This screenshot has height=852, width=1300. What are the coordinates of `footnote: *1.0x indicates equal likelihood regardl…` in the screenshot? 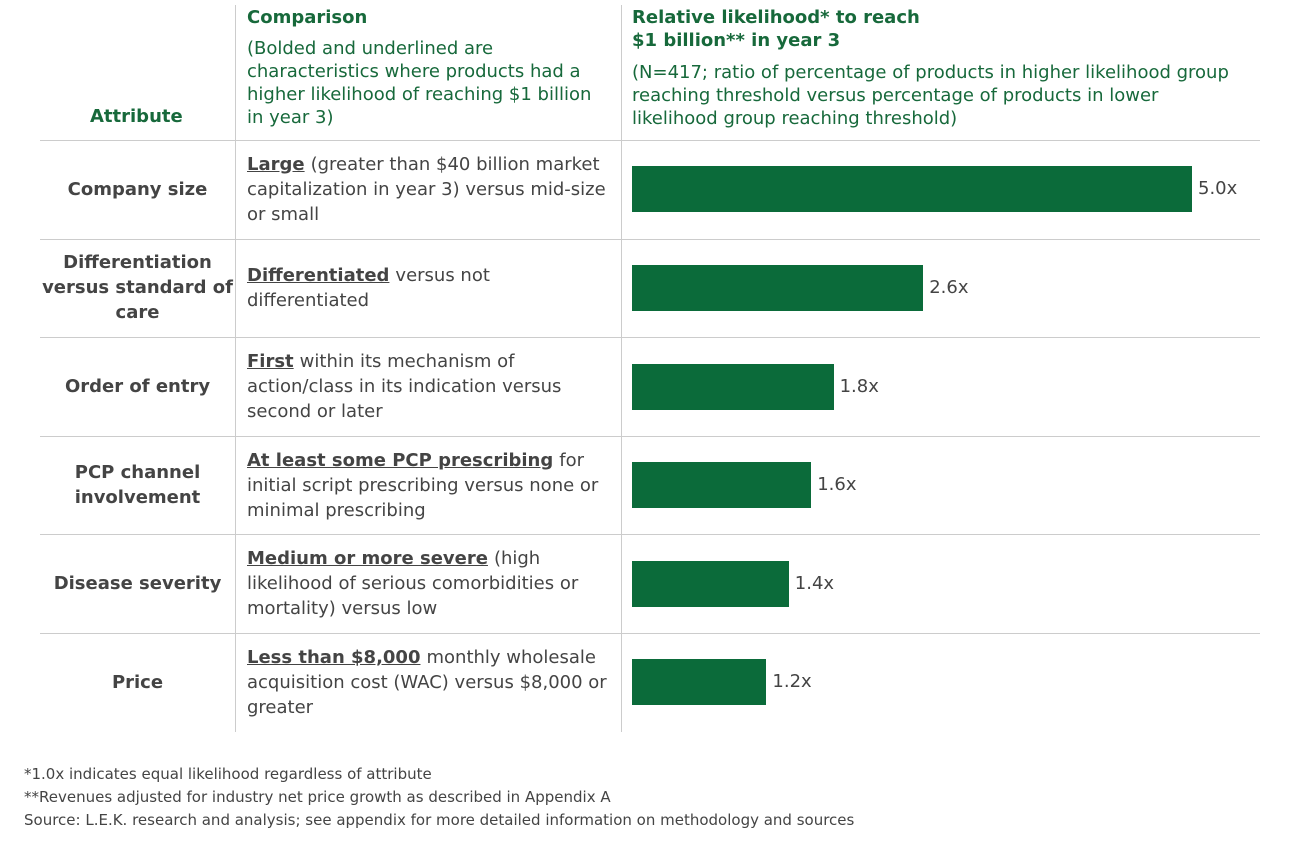 It's located at (228, 774).